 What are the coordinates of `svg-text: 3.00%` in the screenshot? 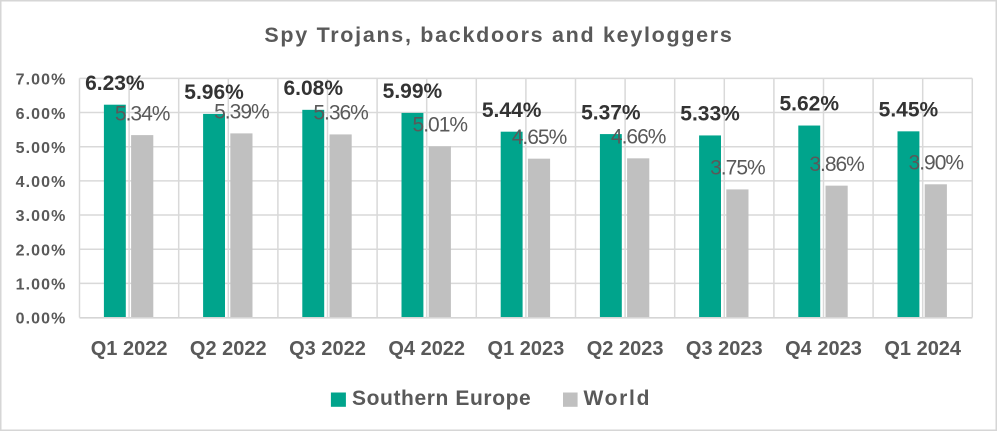 It's located at (41, 216).